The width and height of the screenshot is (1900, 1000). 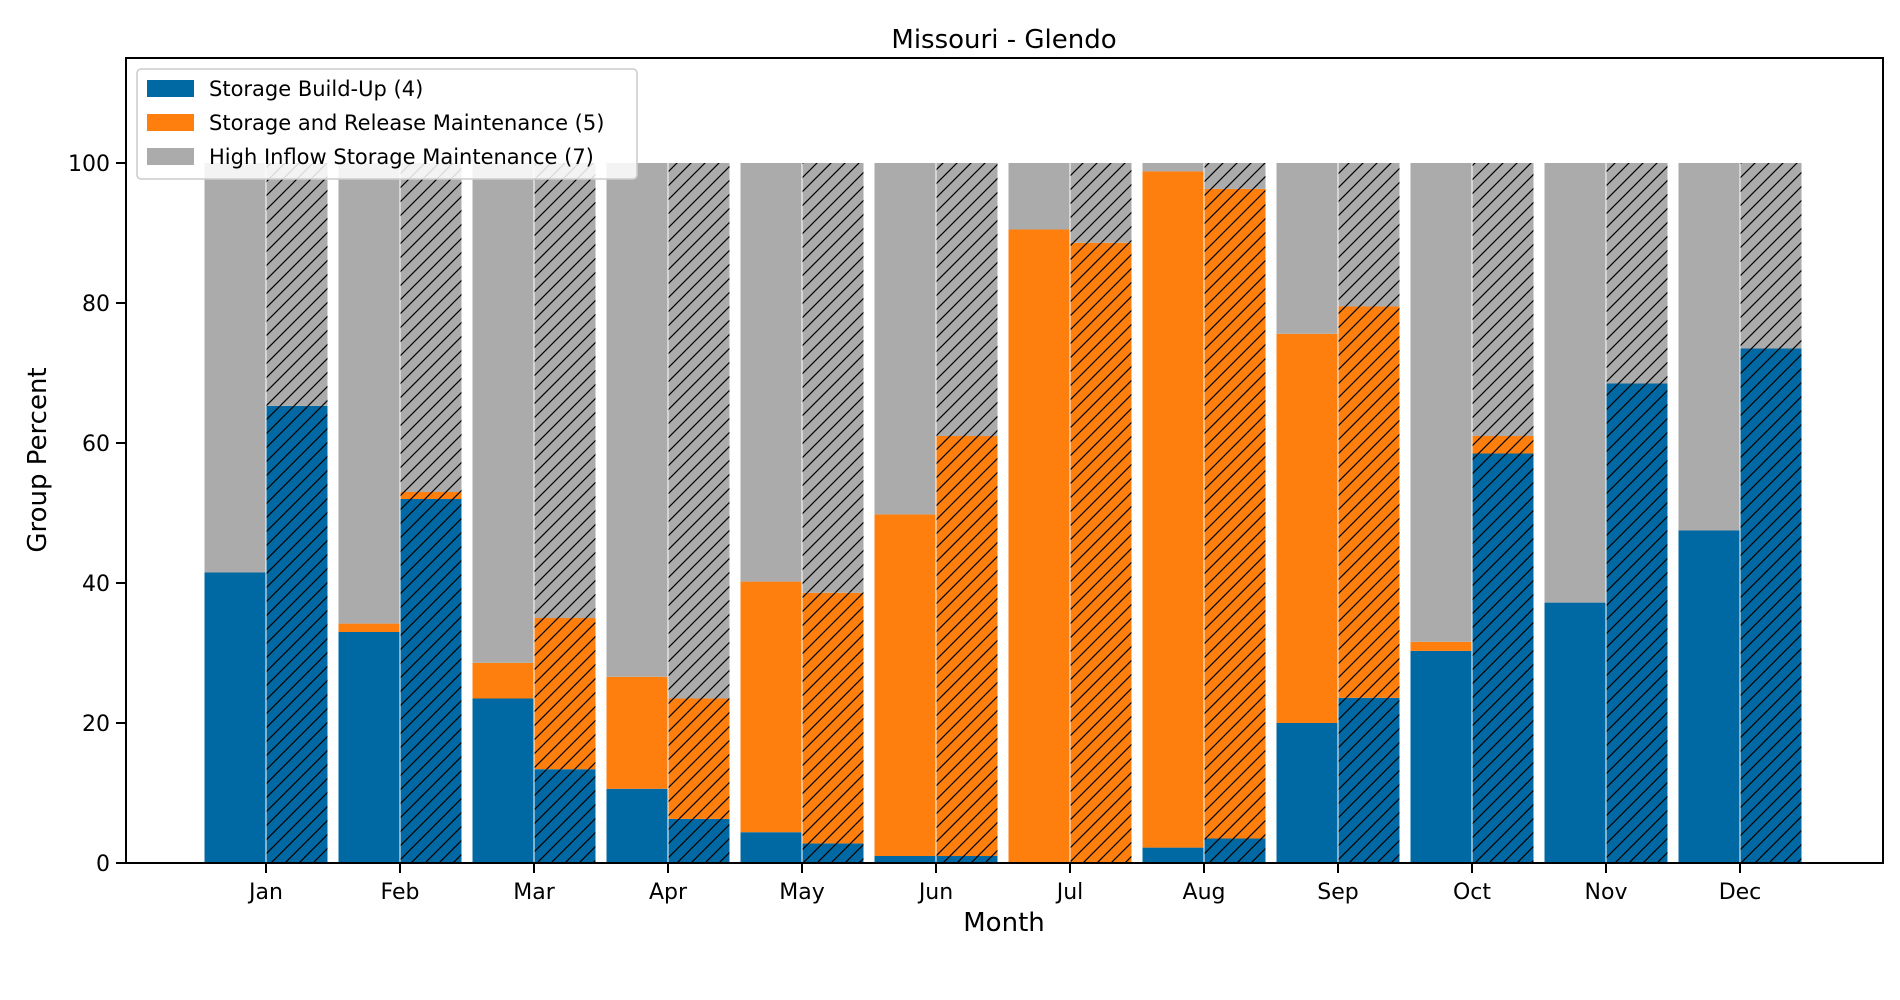 What do you see at coordinates (401, 157) in the screenshot?
I see `legend-label: High Inflow Storage Maintenance (7)` at bounding box center [401, 157].